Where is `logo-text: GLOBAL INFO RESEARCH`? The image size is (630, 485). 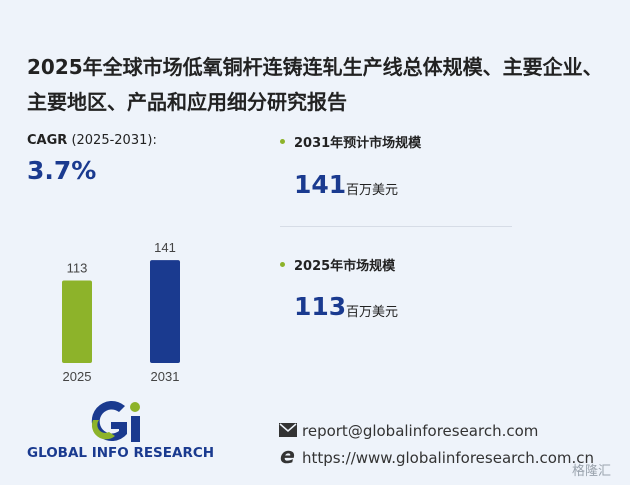
logo-text: GLOBAL INFO RESEARCH is located at coordinates (121, 453).